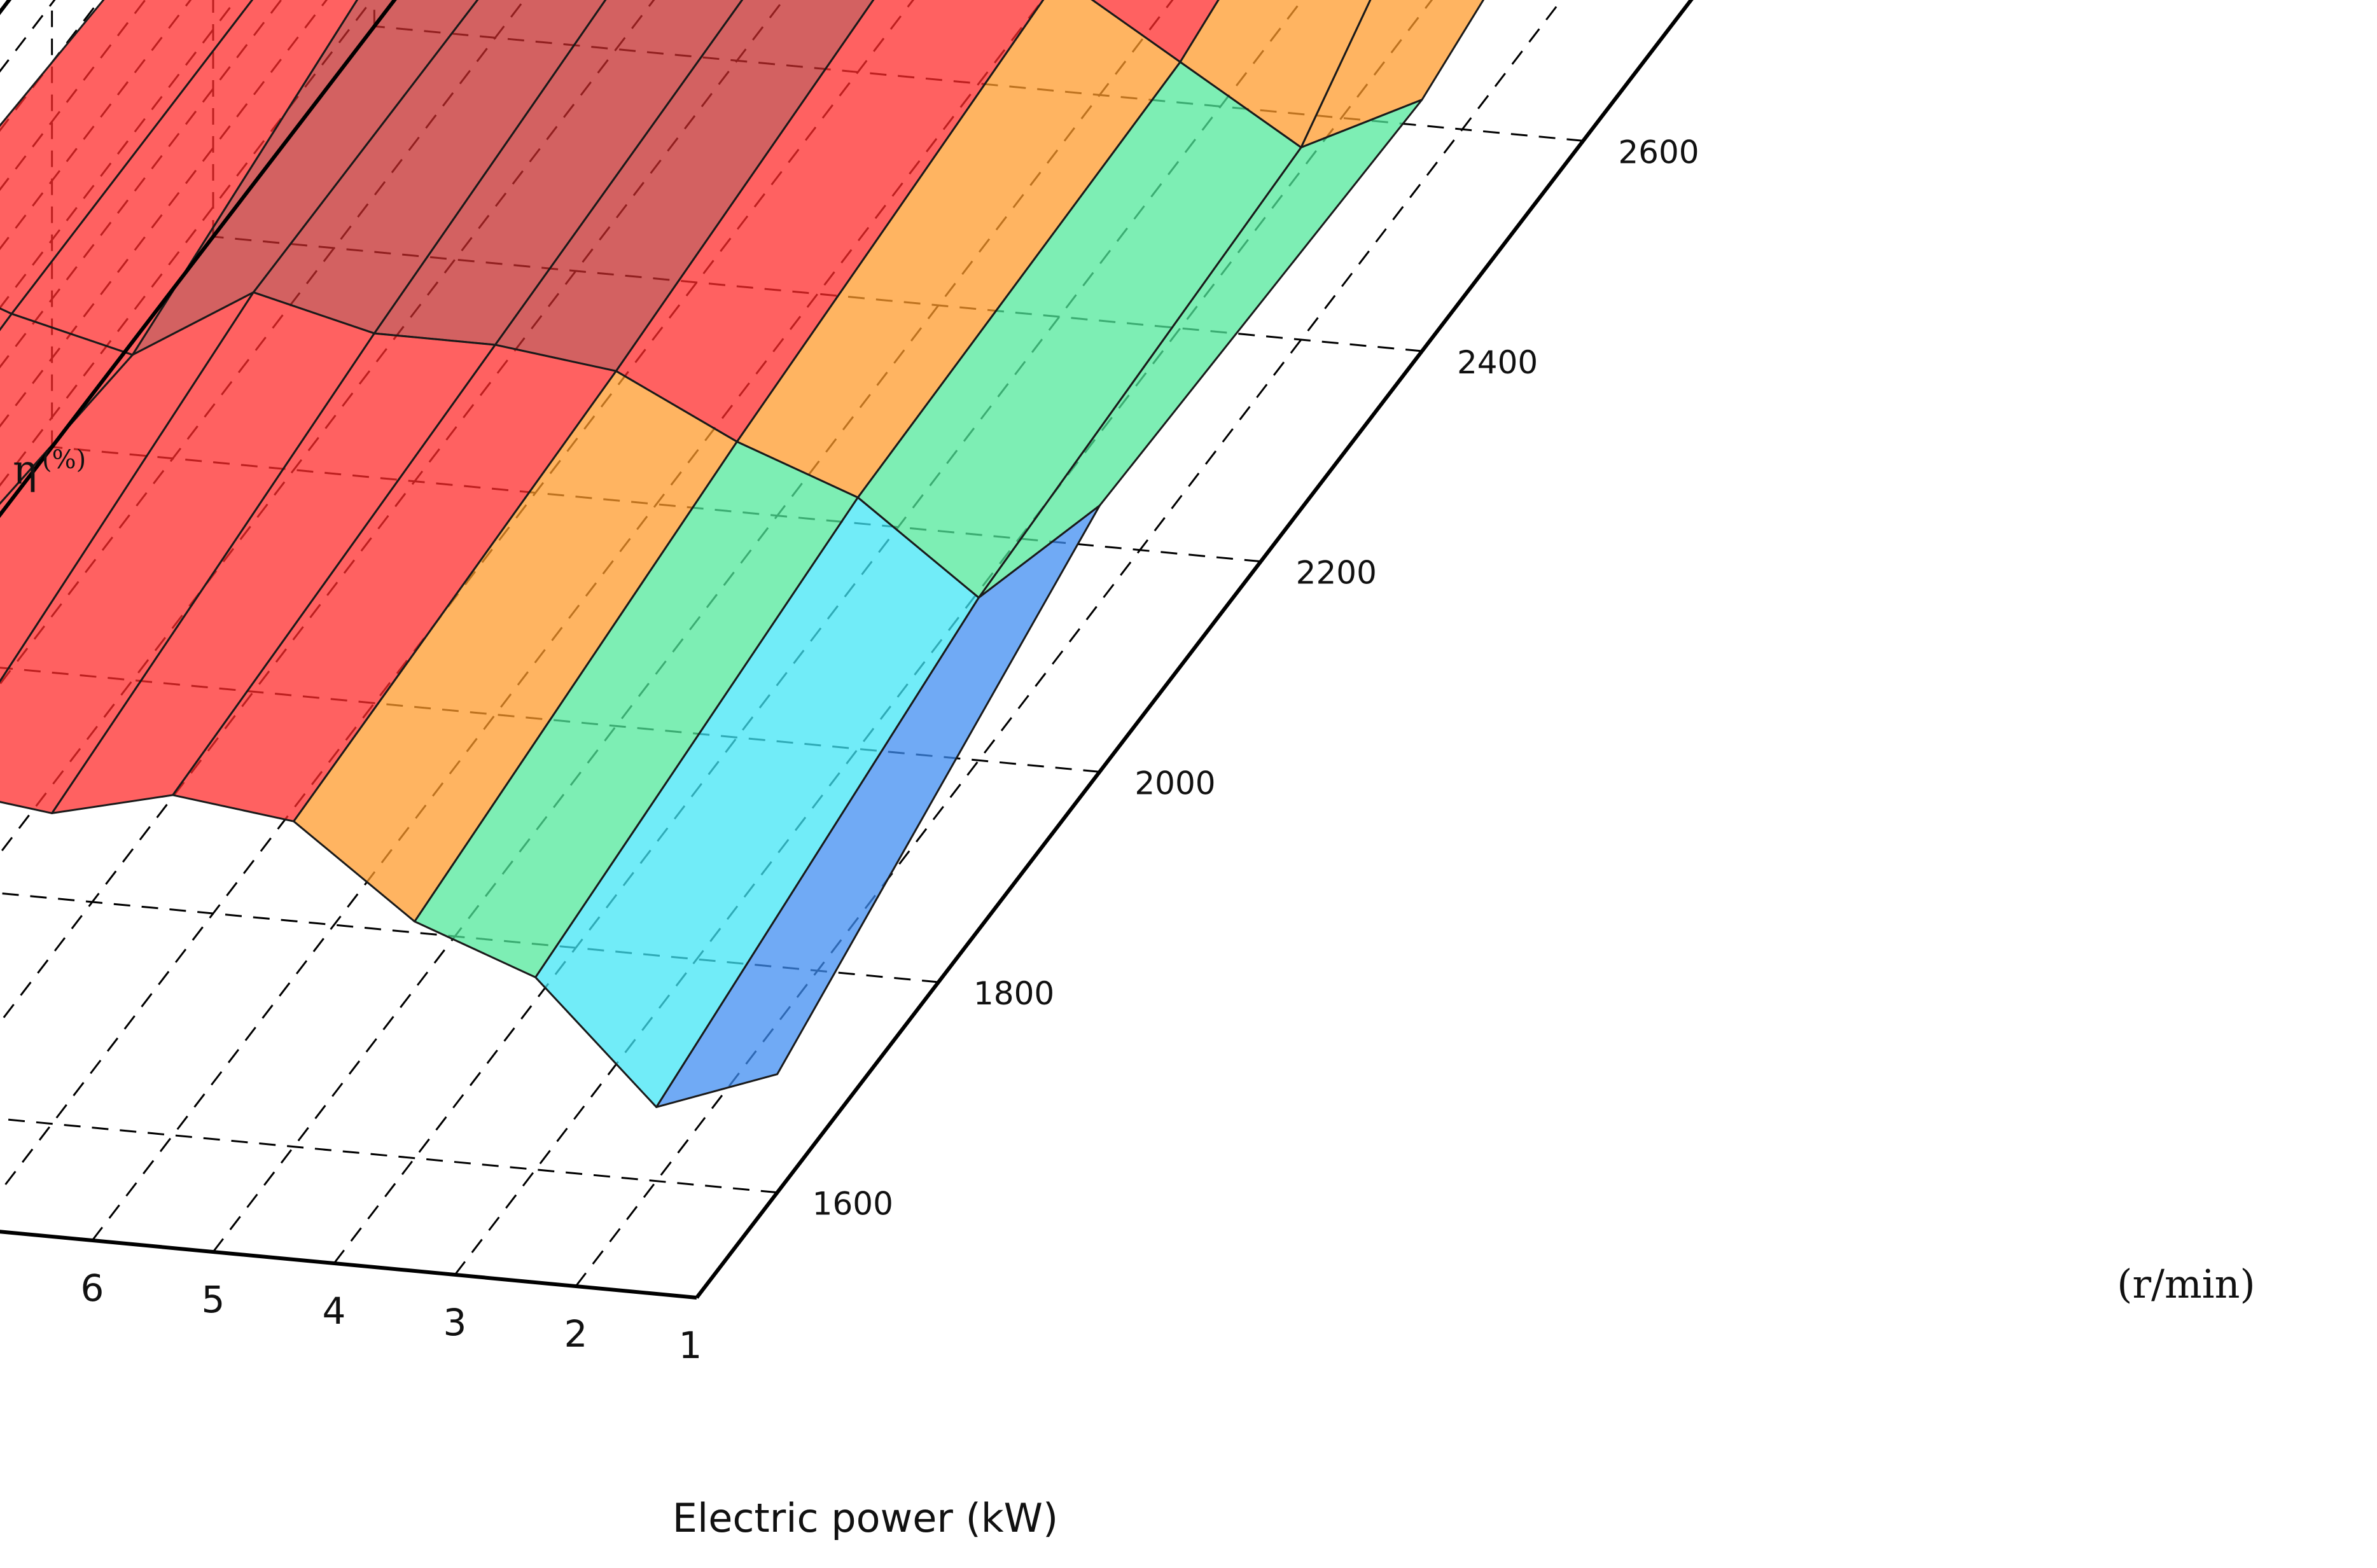 The width and height of the screenshot is (2377, 1568). What do you see at coordinates (1174, 783) in the screenshot?
I see `y-tick-label: 2000` at bounding box center [1174, 783].